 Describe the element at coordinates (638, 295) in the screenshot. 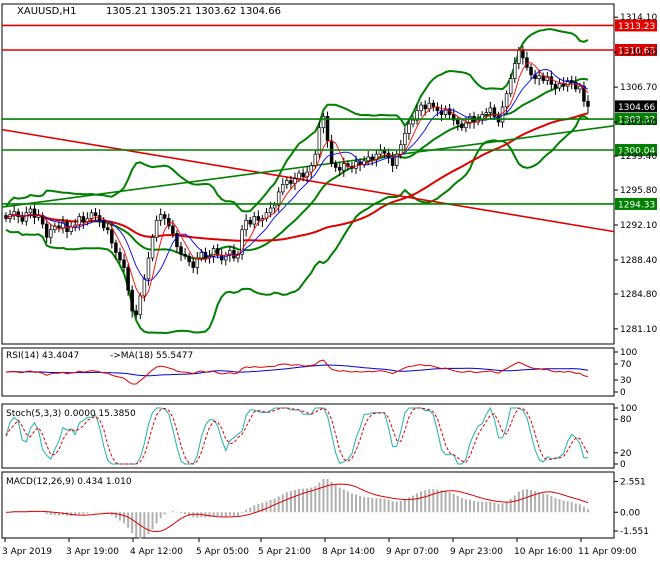

I see `price-y-tick-label: 1284.80` at that location.